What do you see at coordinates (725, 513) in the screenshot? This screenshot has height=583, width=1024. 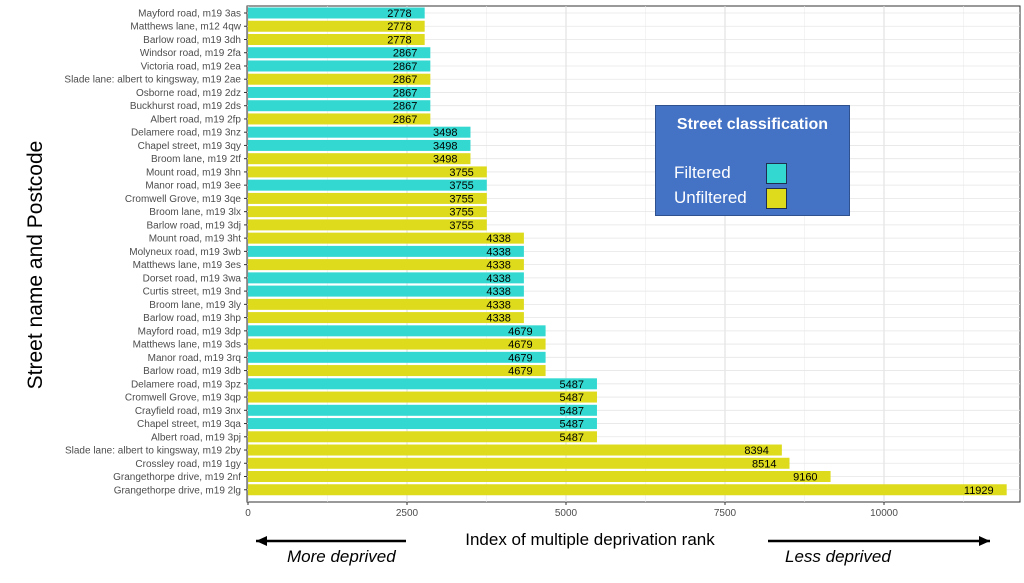 I see `x-tick-label: 7500` at bounding box center [725, 513].